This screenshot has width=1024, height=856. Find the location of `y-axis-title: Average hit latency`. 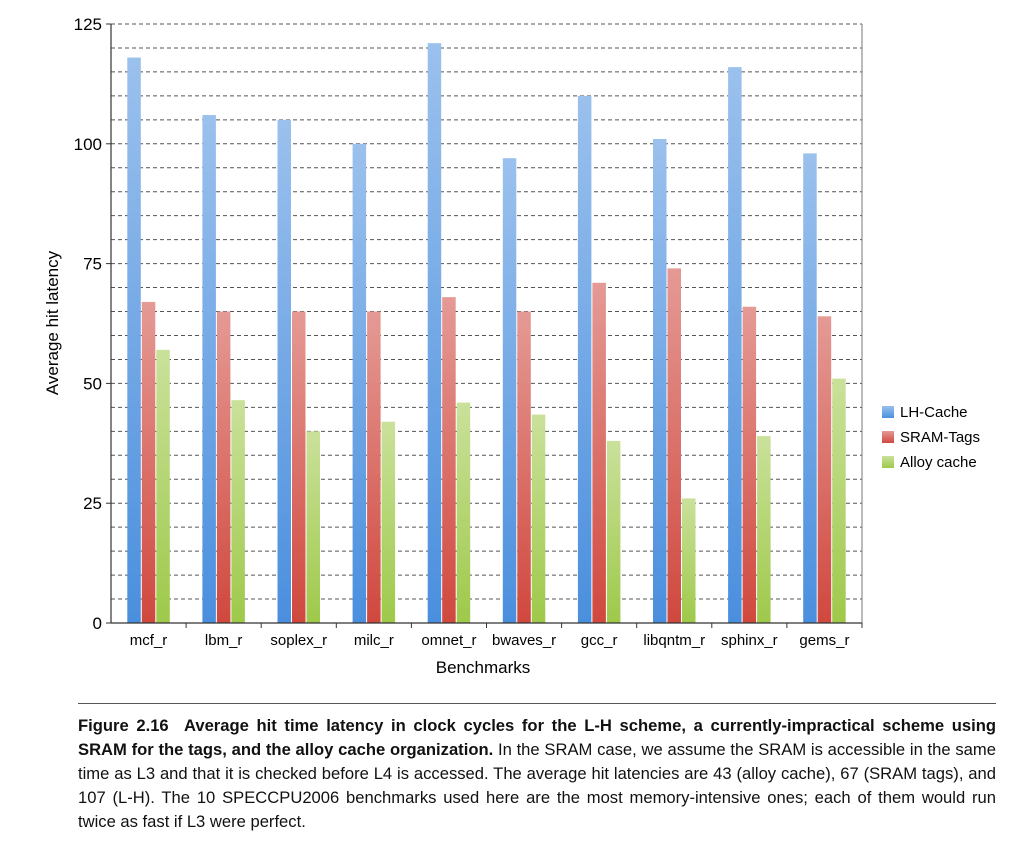

y-axis-title: Average hit latency is located at coordinates (52, 322).